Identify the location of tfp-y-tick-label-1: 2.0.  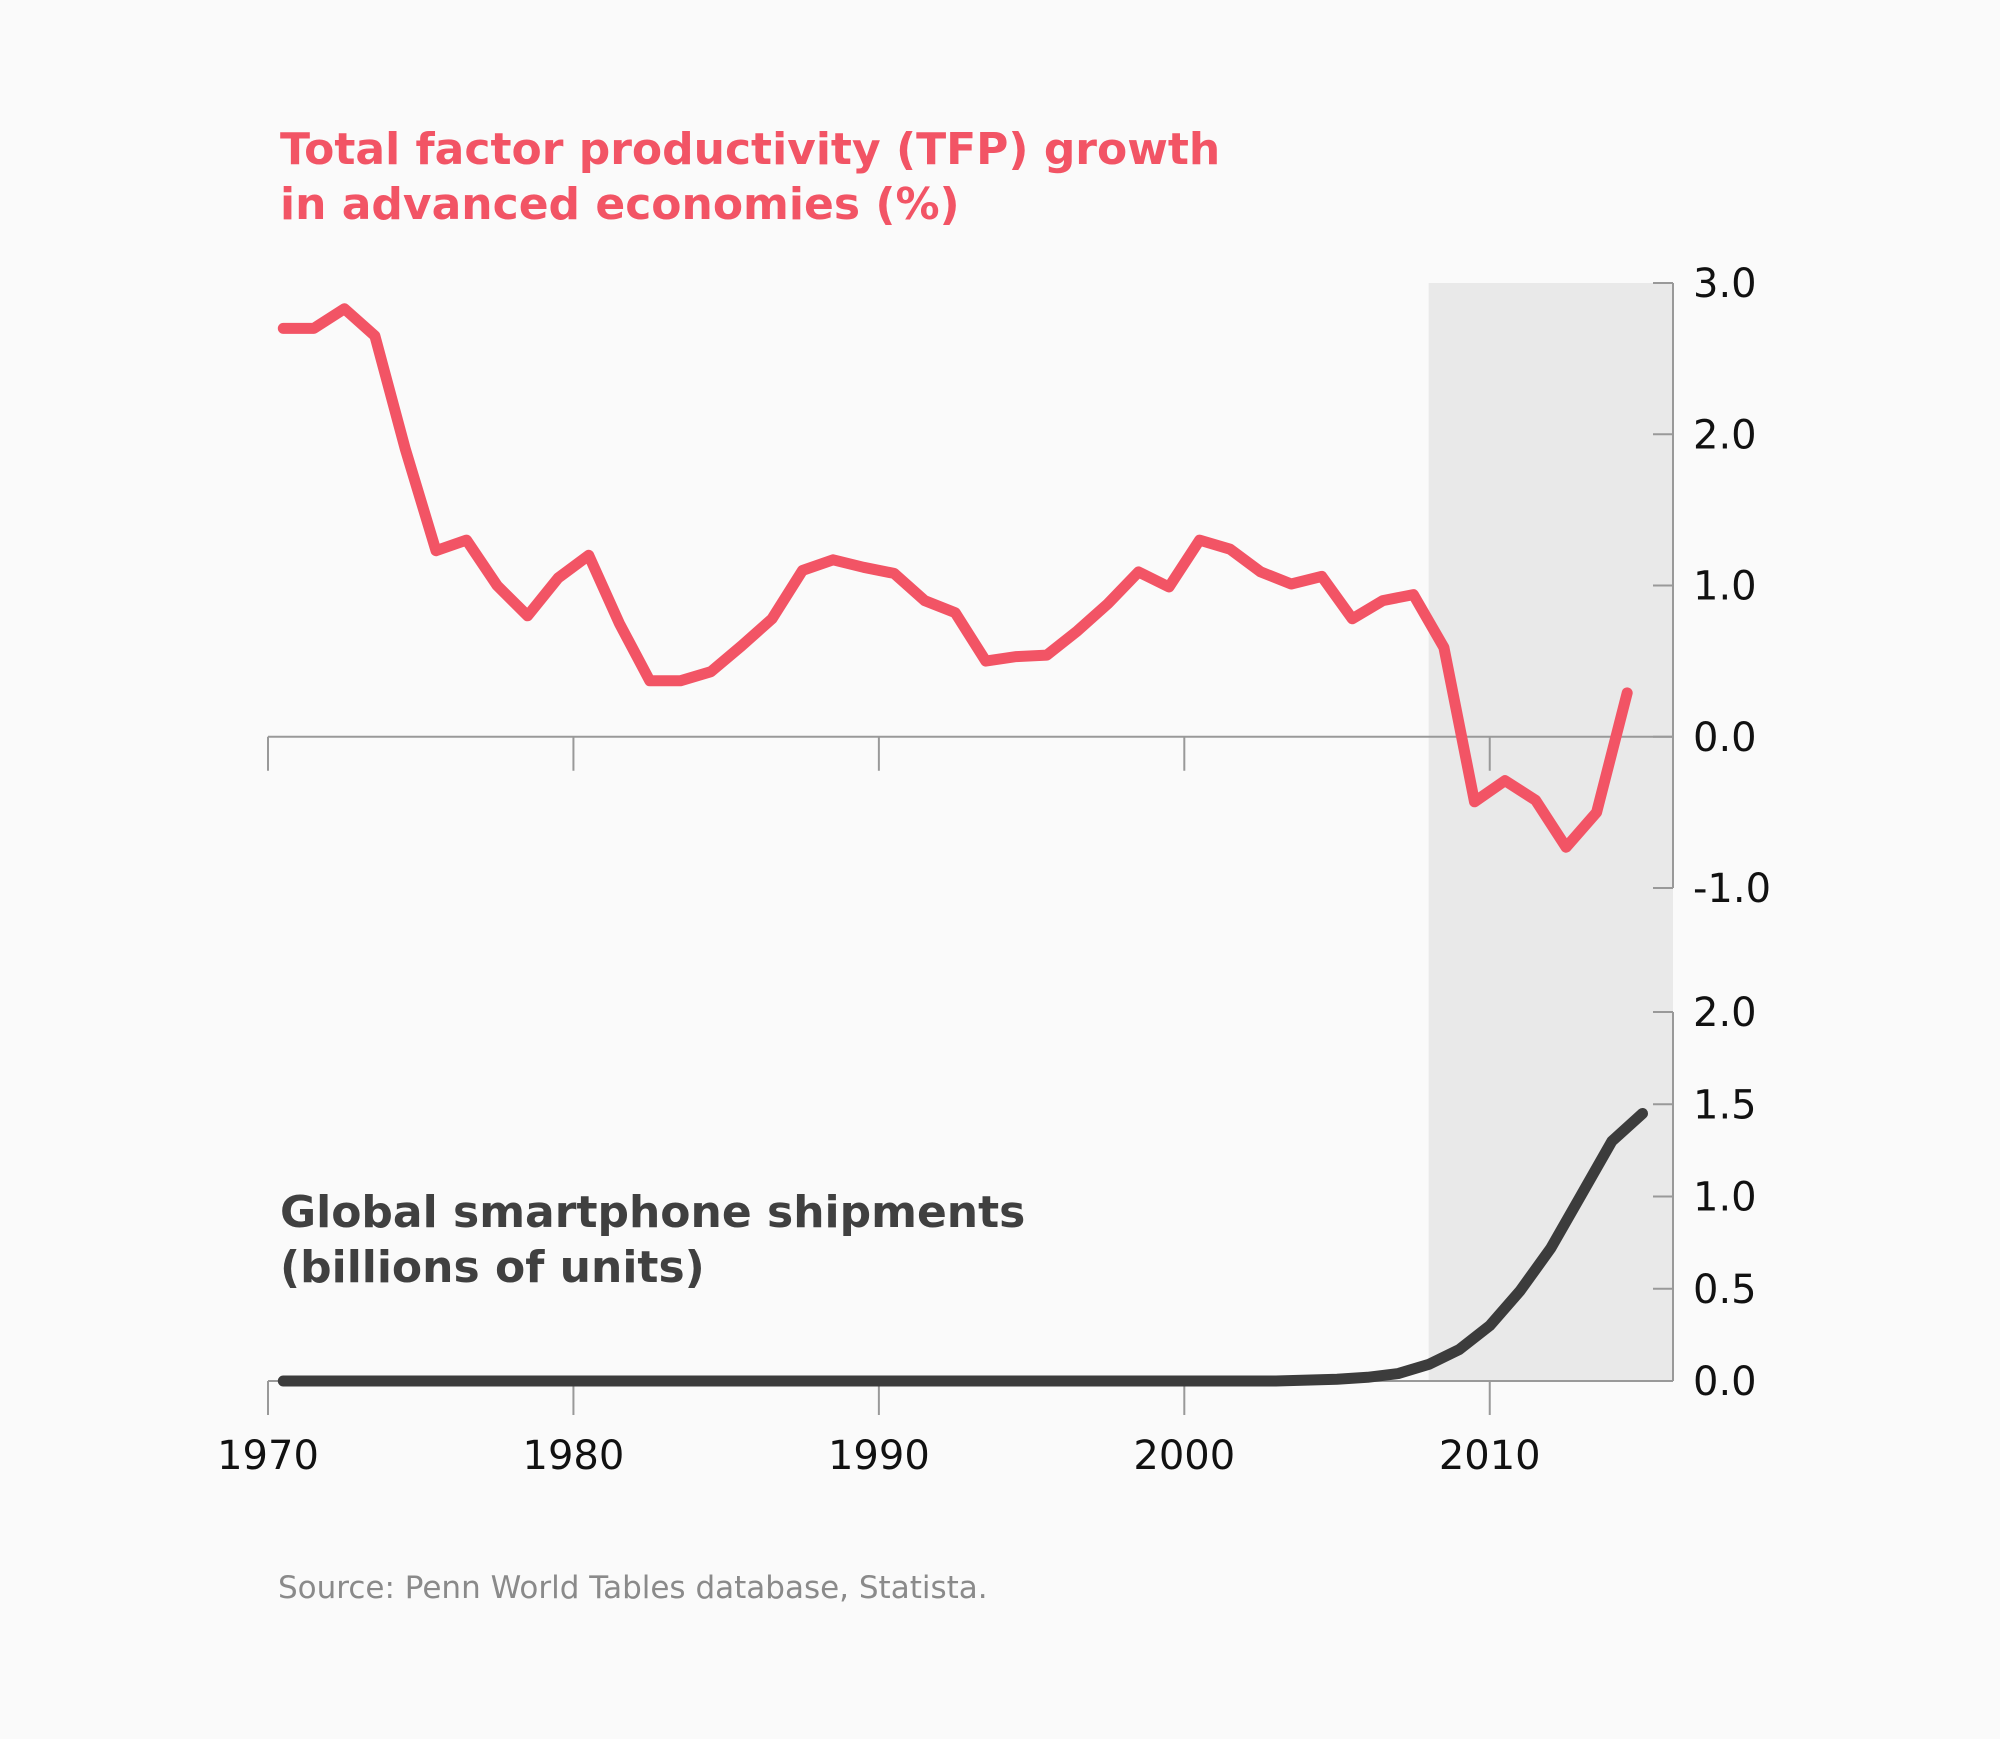
(1725, 435).